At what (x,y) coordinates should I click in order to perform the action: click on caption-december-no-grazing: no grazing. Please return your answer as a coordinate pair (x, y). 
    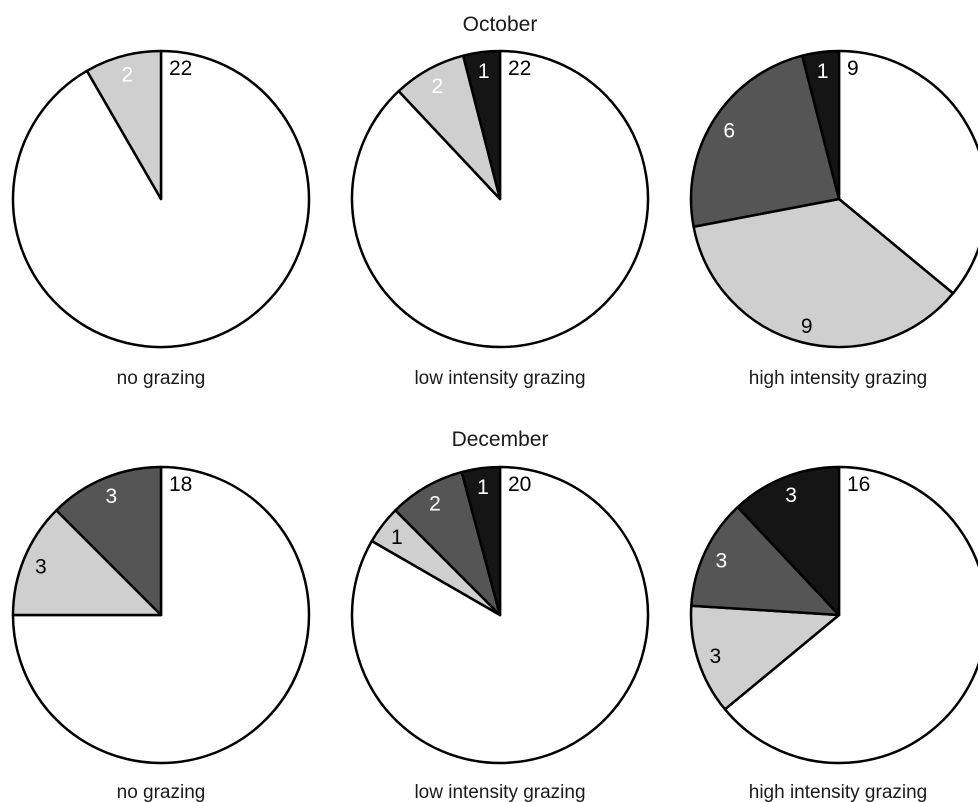
    Looking at the image, I should click on (161, 792).